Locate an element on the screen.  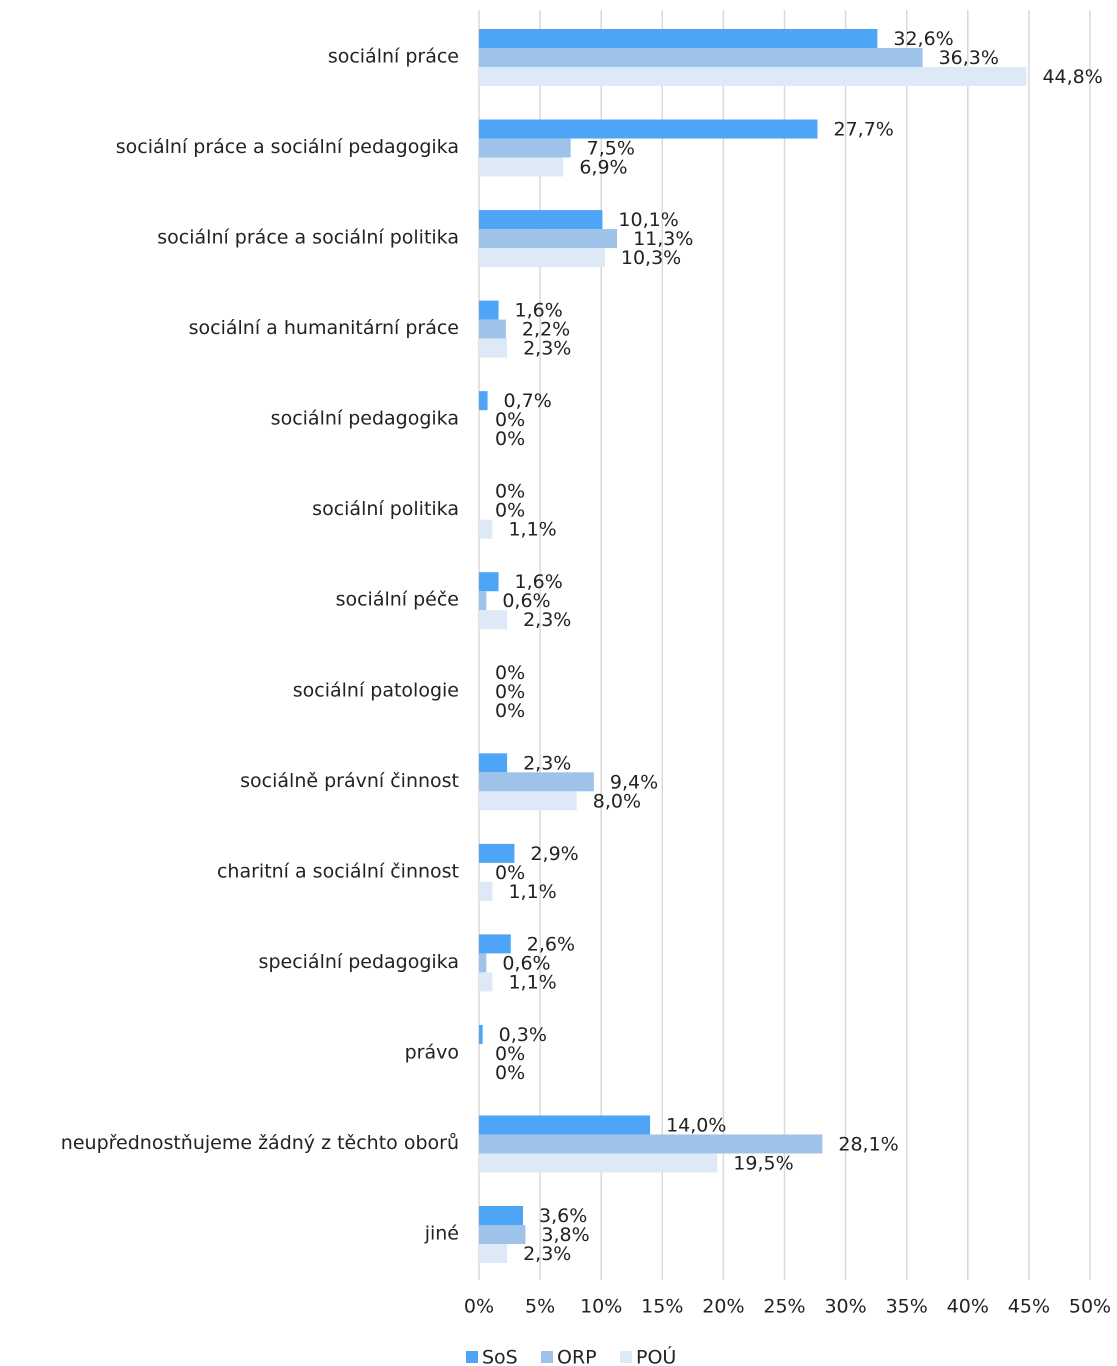
data-label: 10,1% is located at coordinates (648, 220).